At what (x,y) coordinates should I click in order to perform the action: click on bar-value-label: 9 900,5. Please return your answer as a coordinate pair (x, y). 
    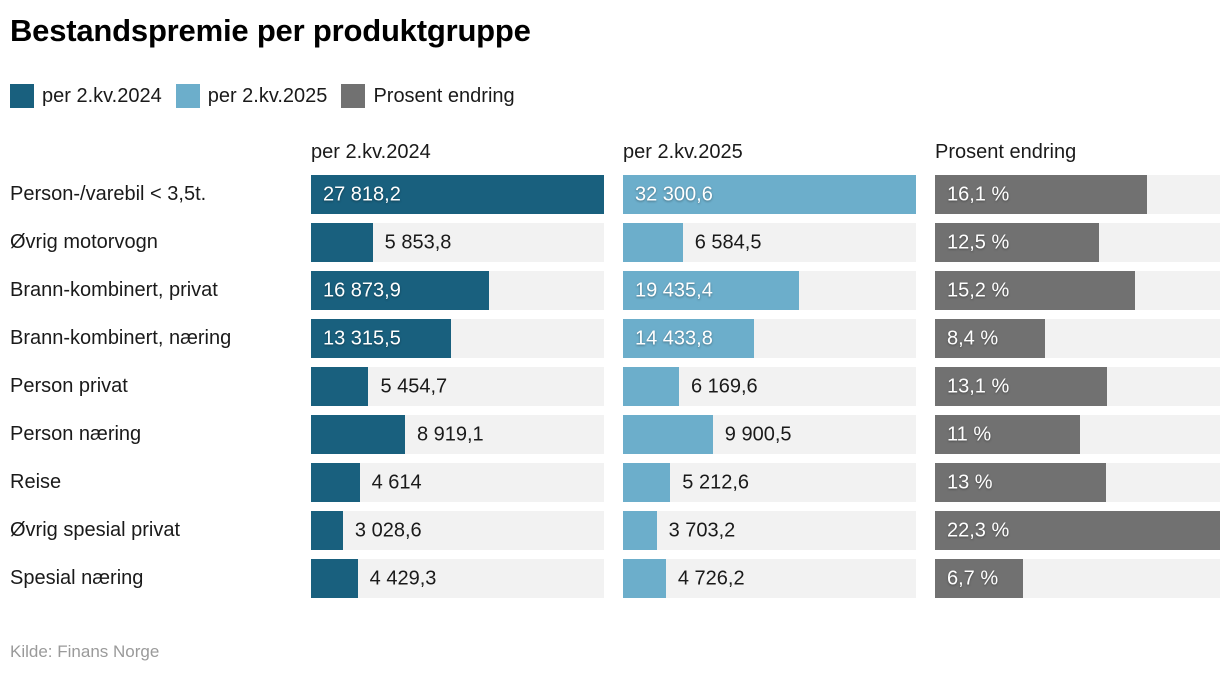
    Looking at the image, I should click on (758, 434).